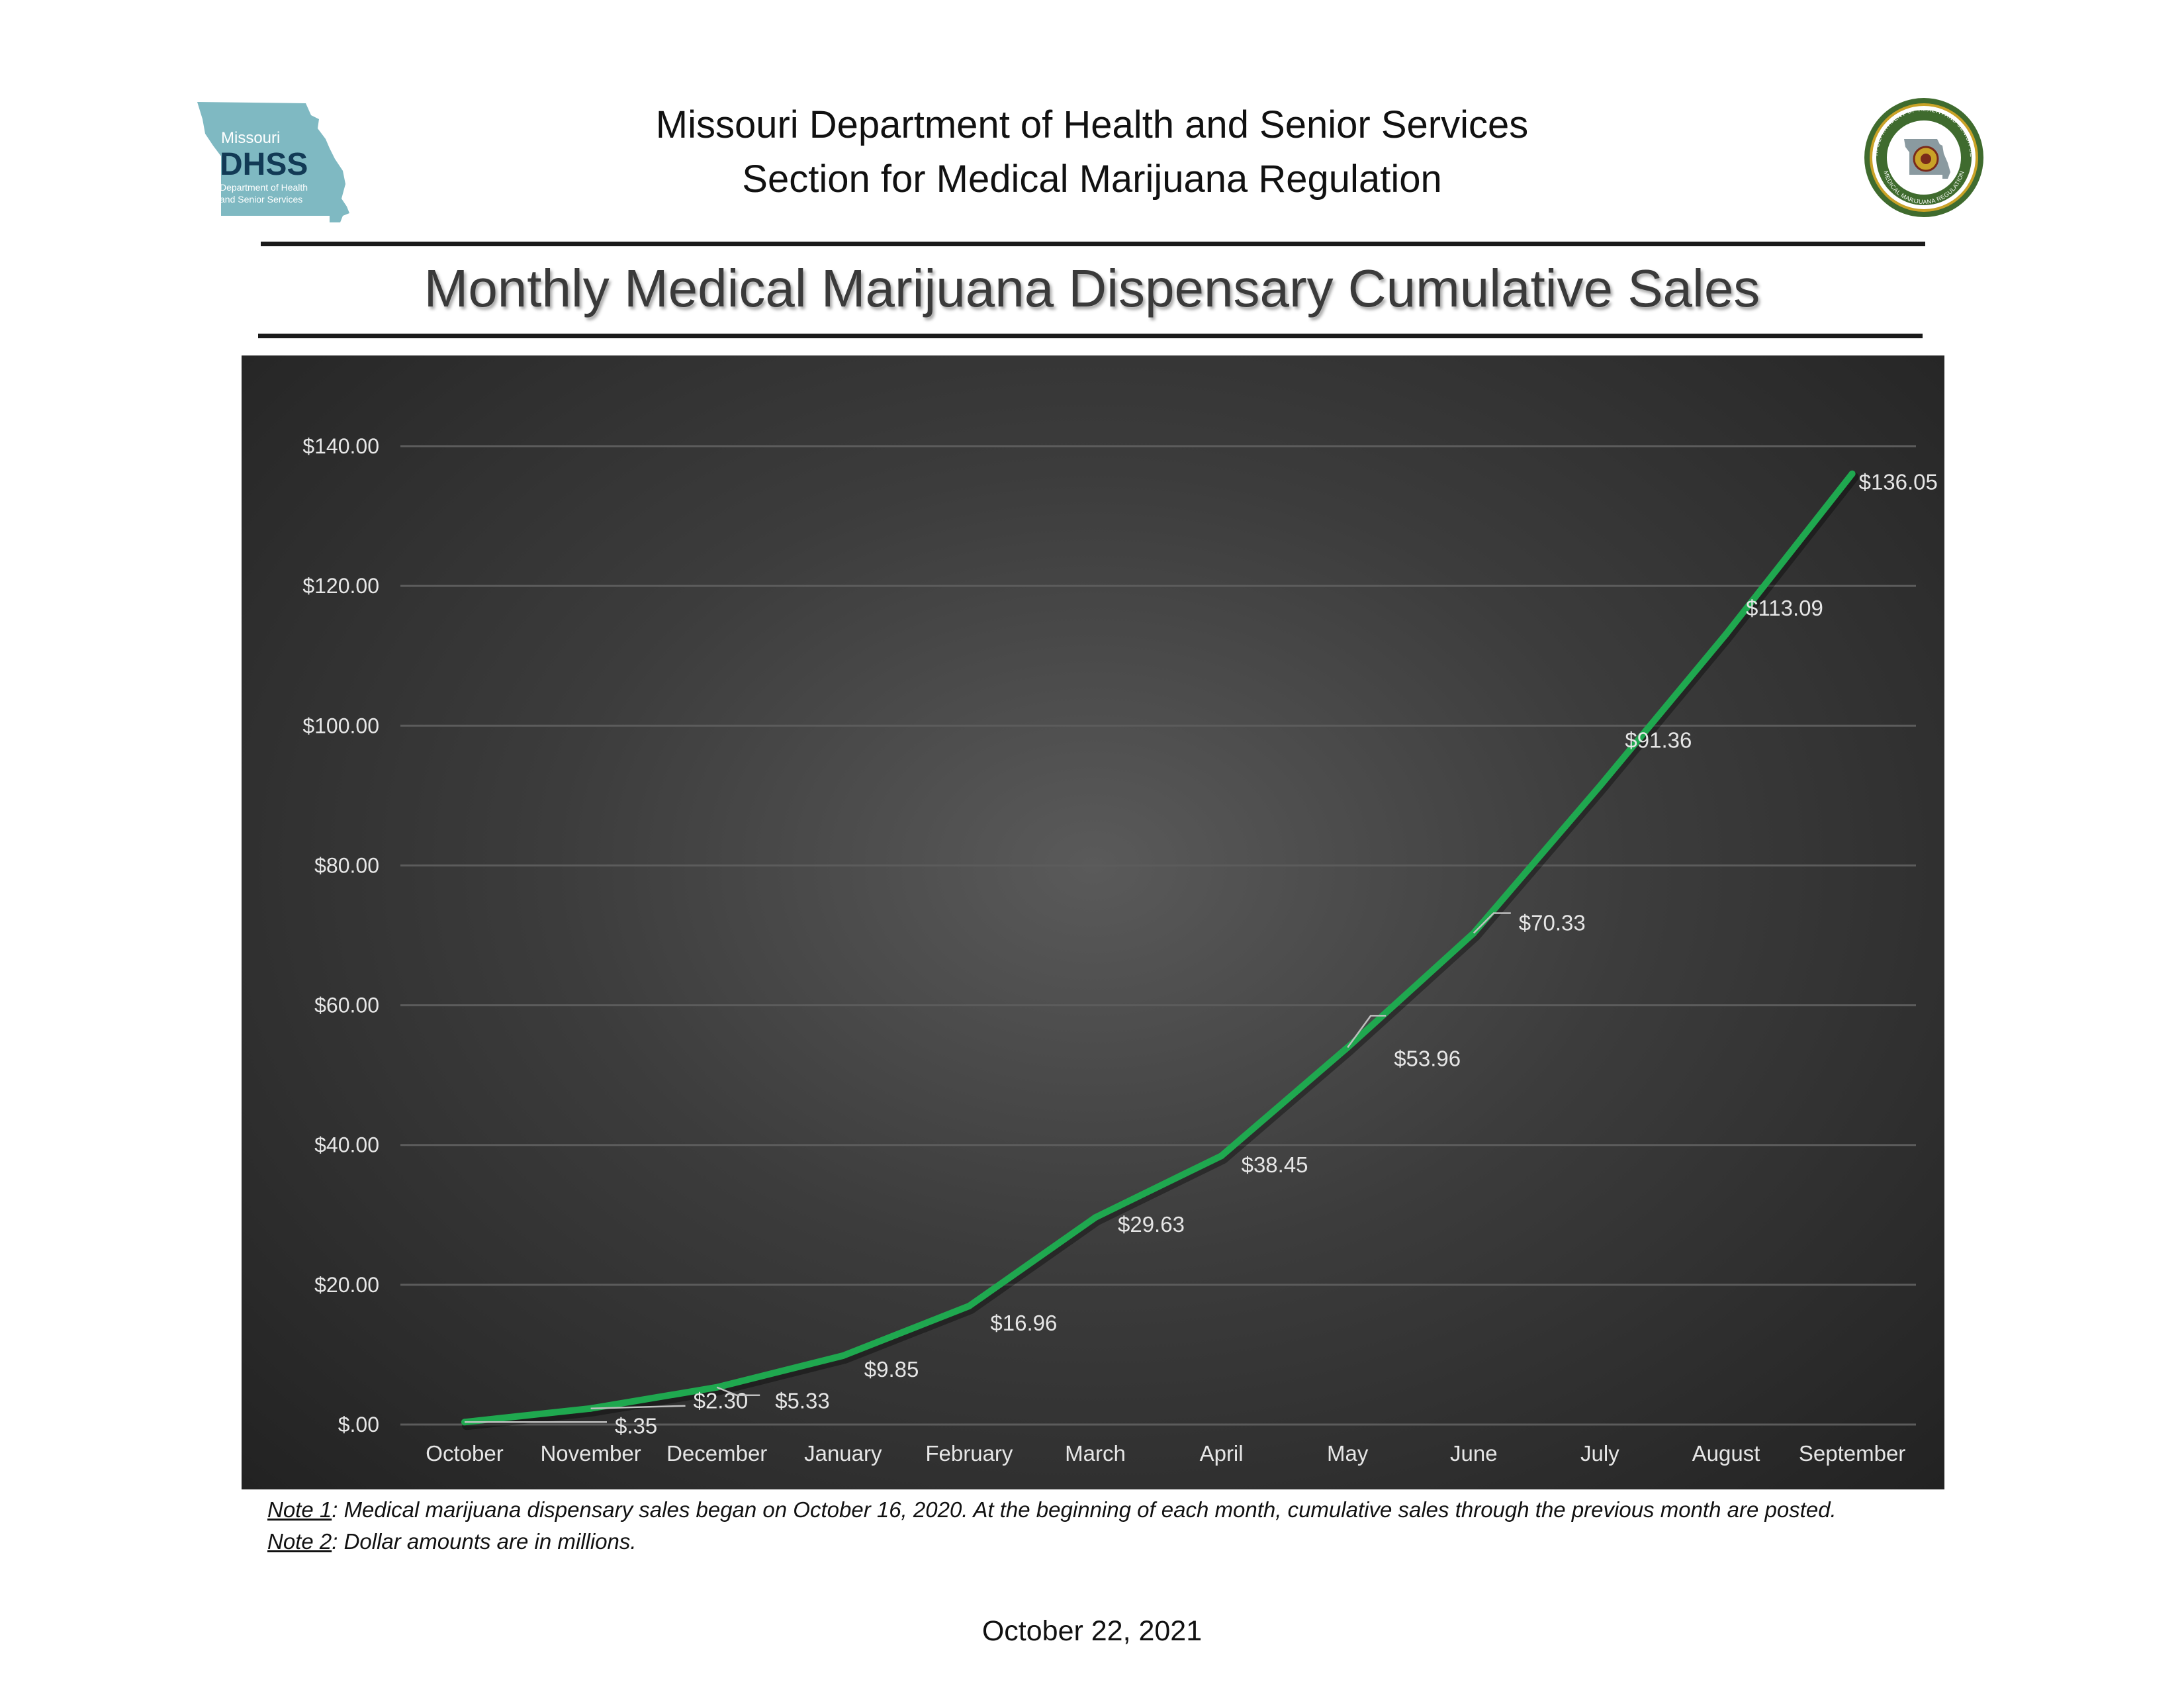 The height and width of the screenshot is (1688, 2184). What do you see at coordinates (1024, 1323) in the screenshot?
I see `data-label: $16.96` at bounding box center [1024, 1323].